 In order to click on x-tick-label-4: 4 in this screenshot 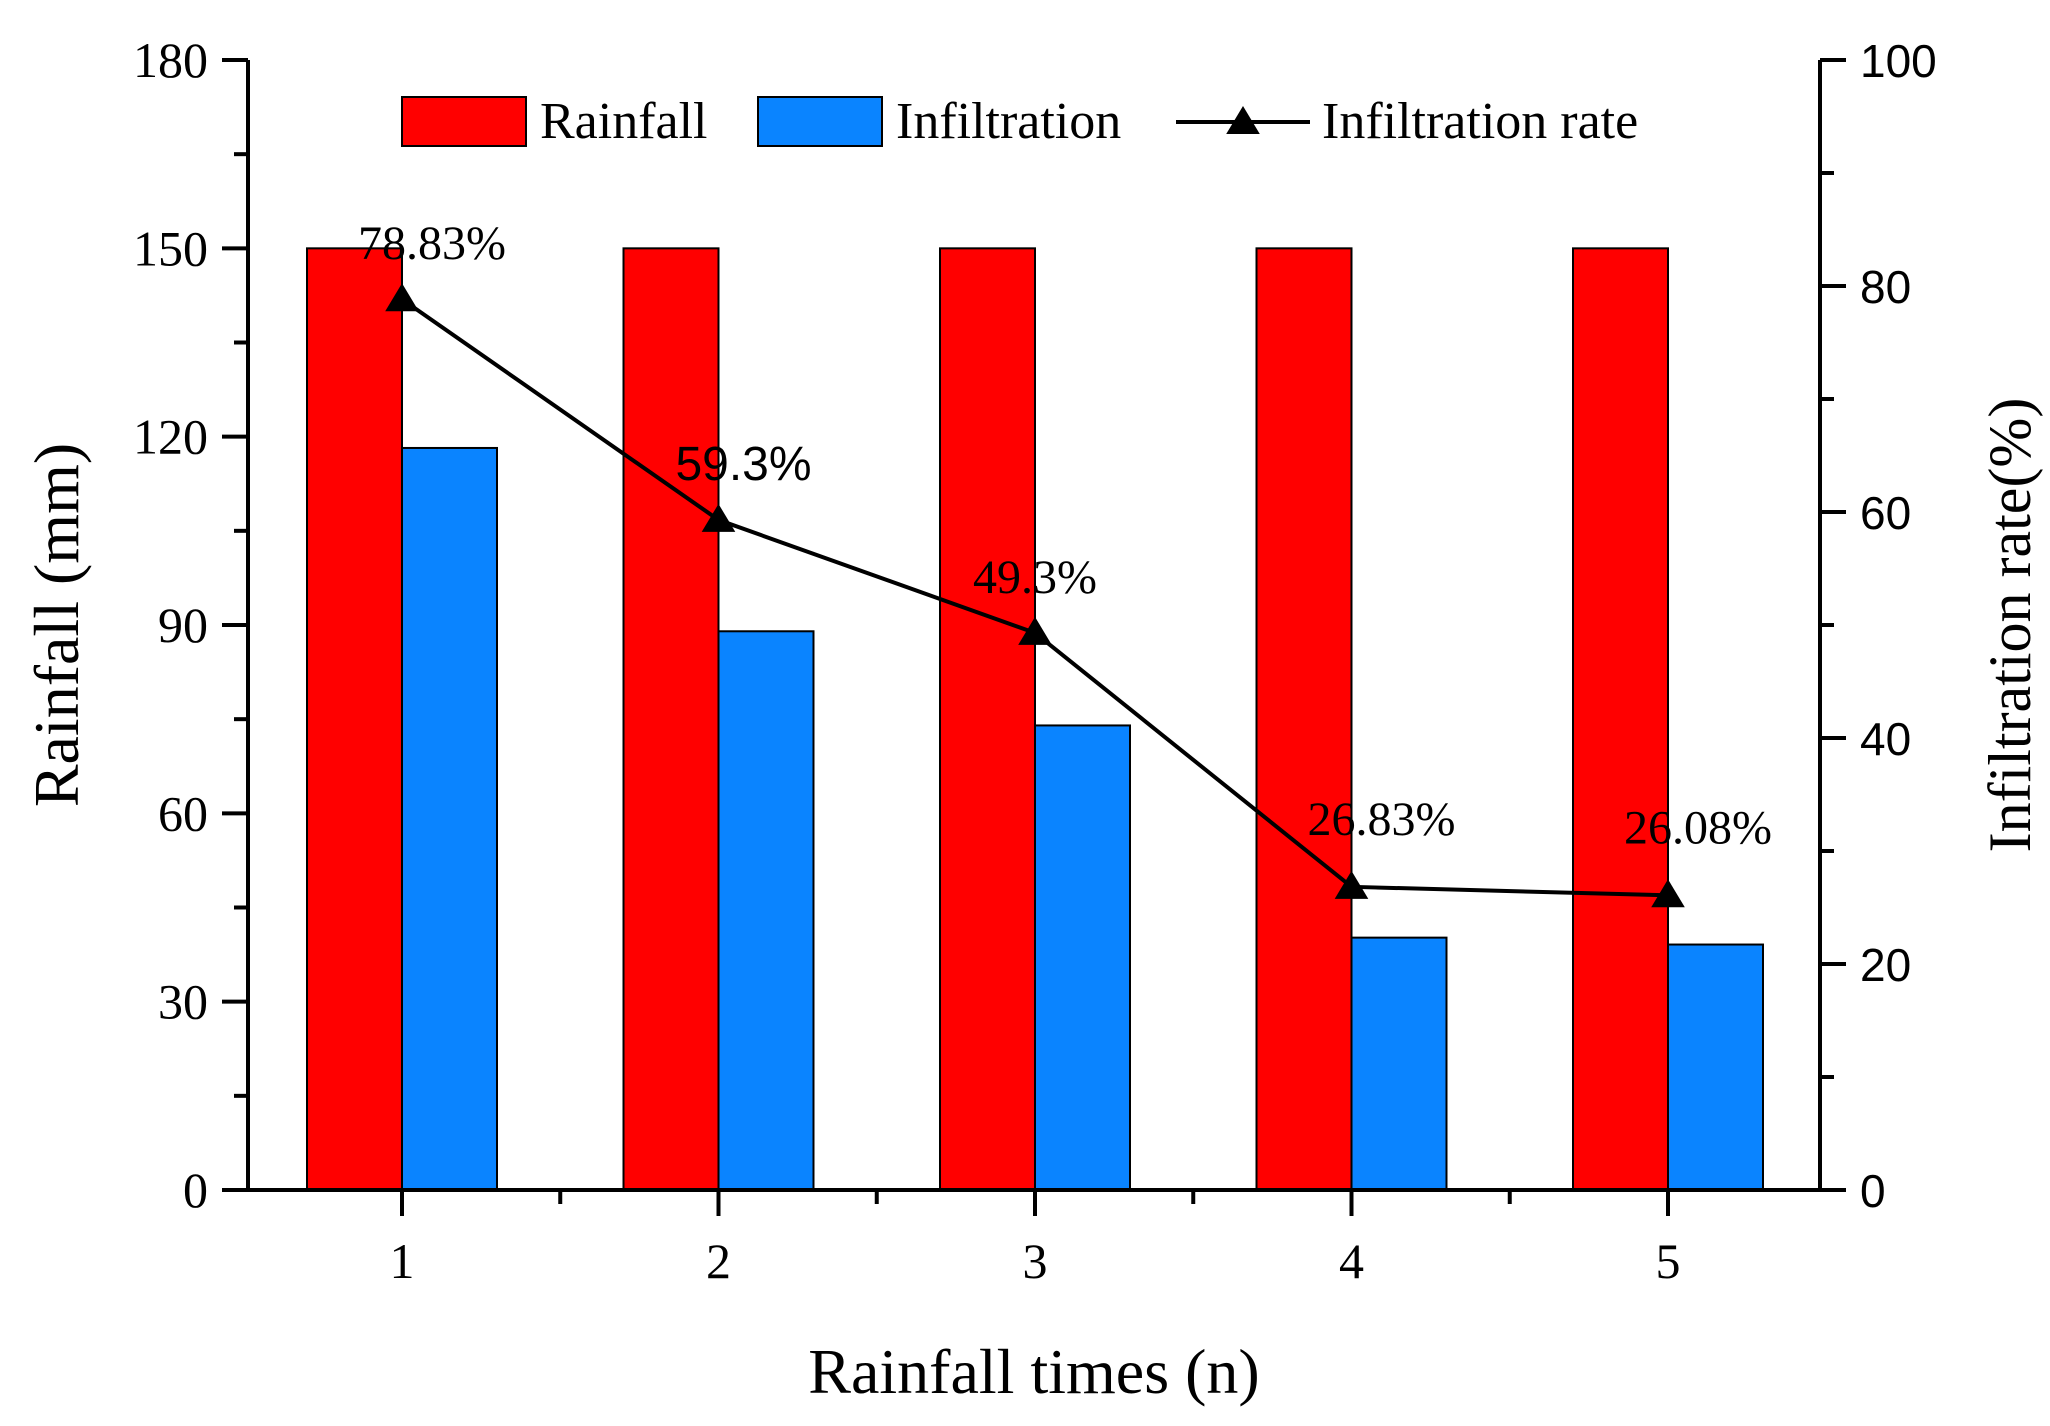, I will do `click(1351, 1261)`.